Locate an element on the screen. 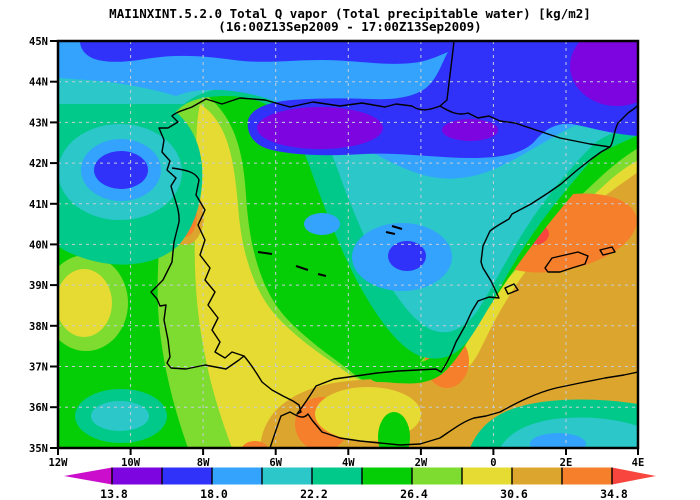  field-cyan-sw-spot is located at coordinates (120, 416).